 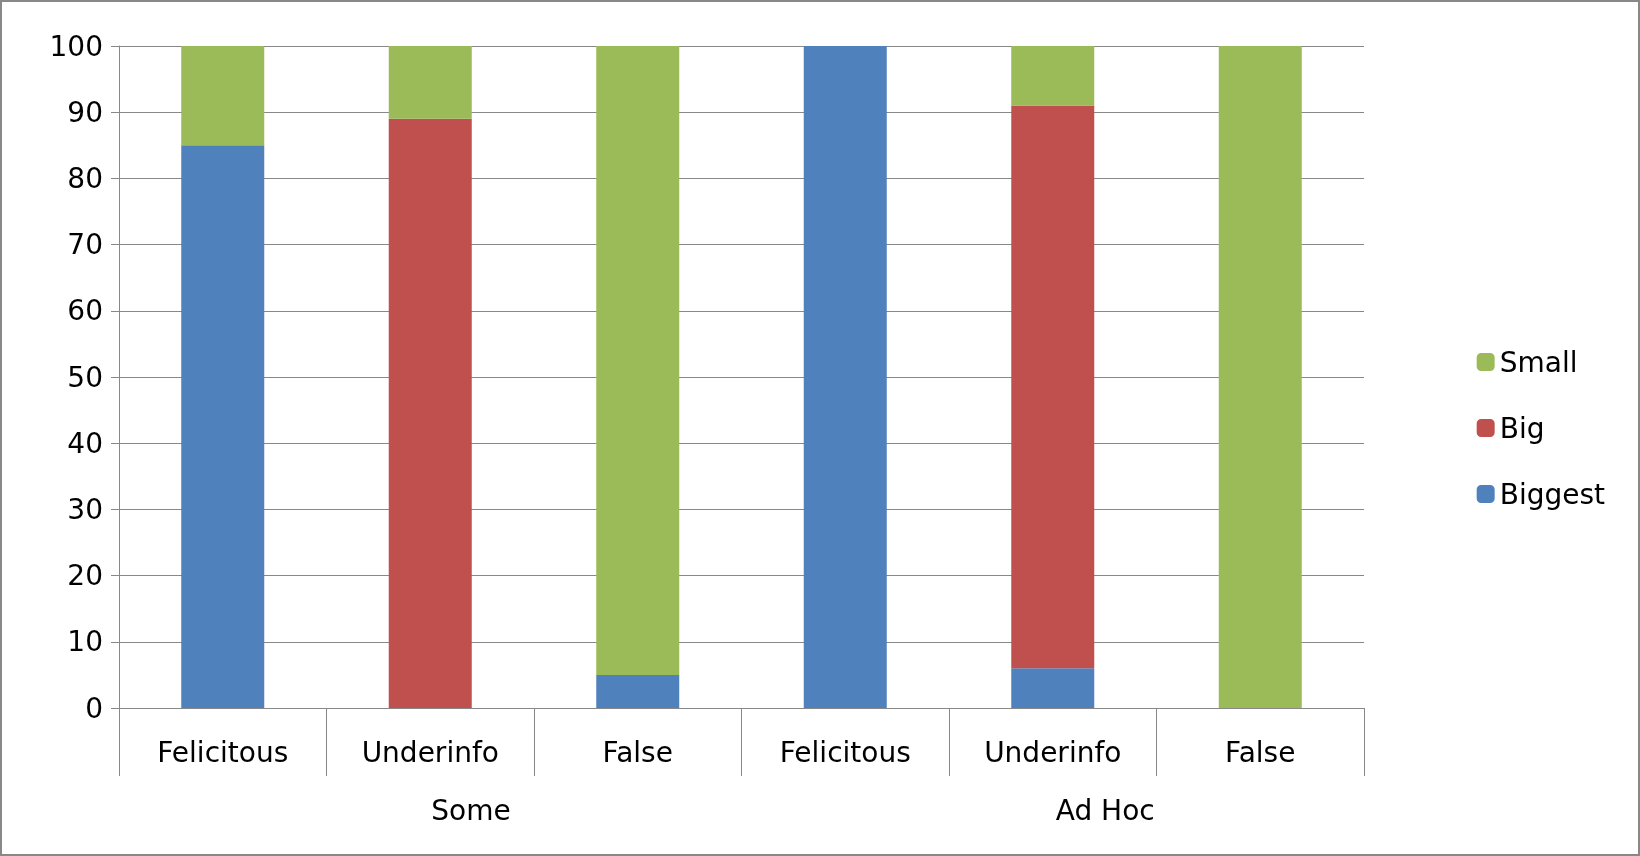 I want to click on text: Ad Hoc, so click(x=1105, y=810).